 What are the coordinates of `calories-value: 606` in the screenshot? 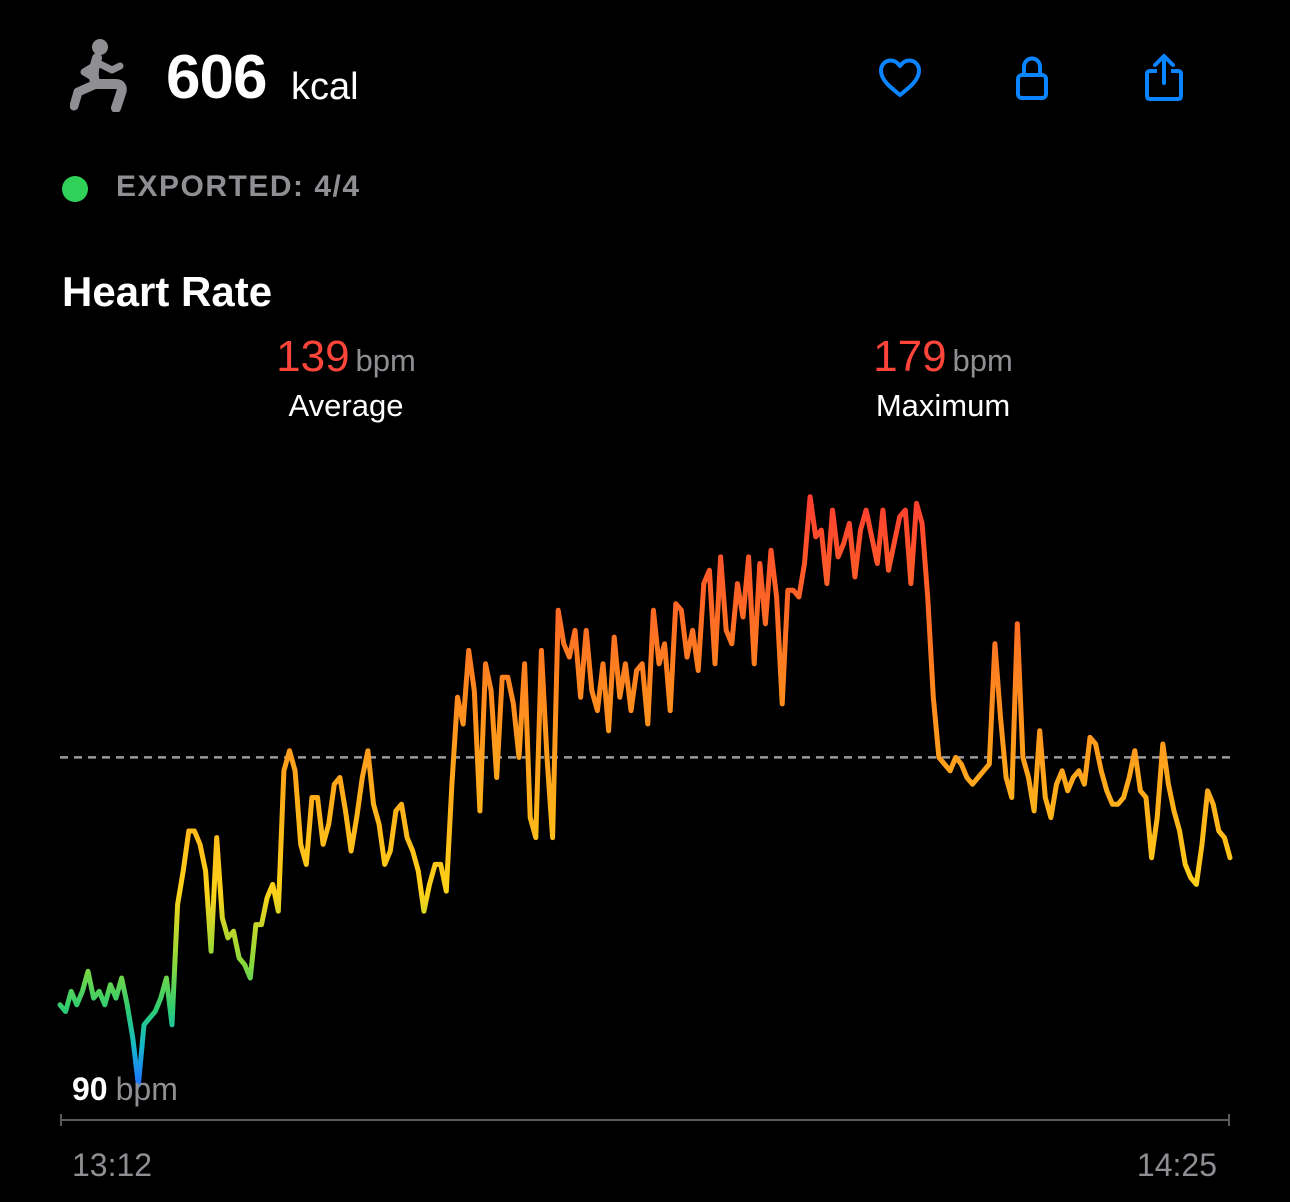 It's located at (216, 77).